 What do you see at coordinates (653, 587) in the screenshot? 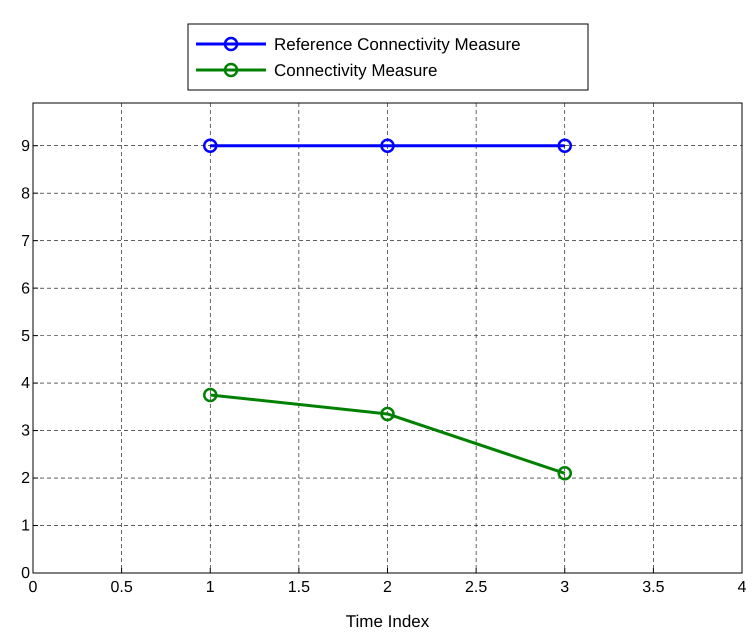
I see `x-tick-label: 3.5` at bounding box center [653, 587].